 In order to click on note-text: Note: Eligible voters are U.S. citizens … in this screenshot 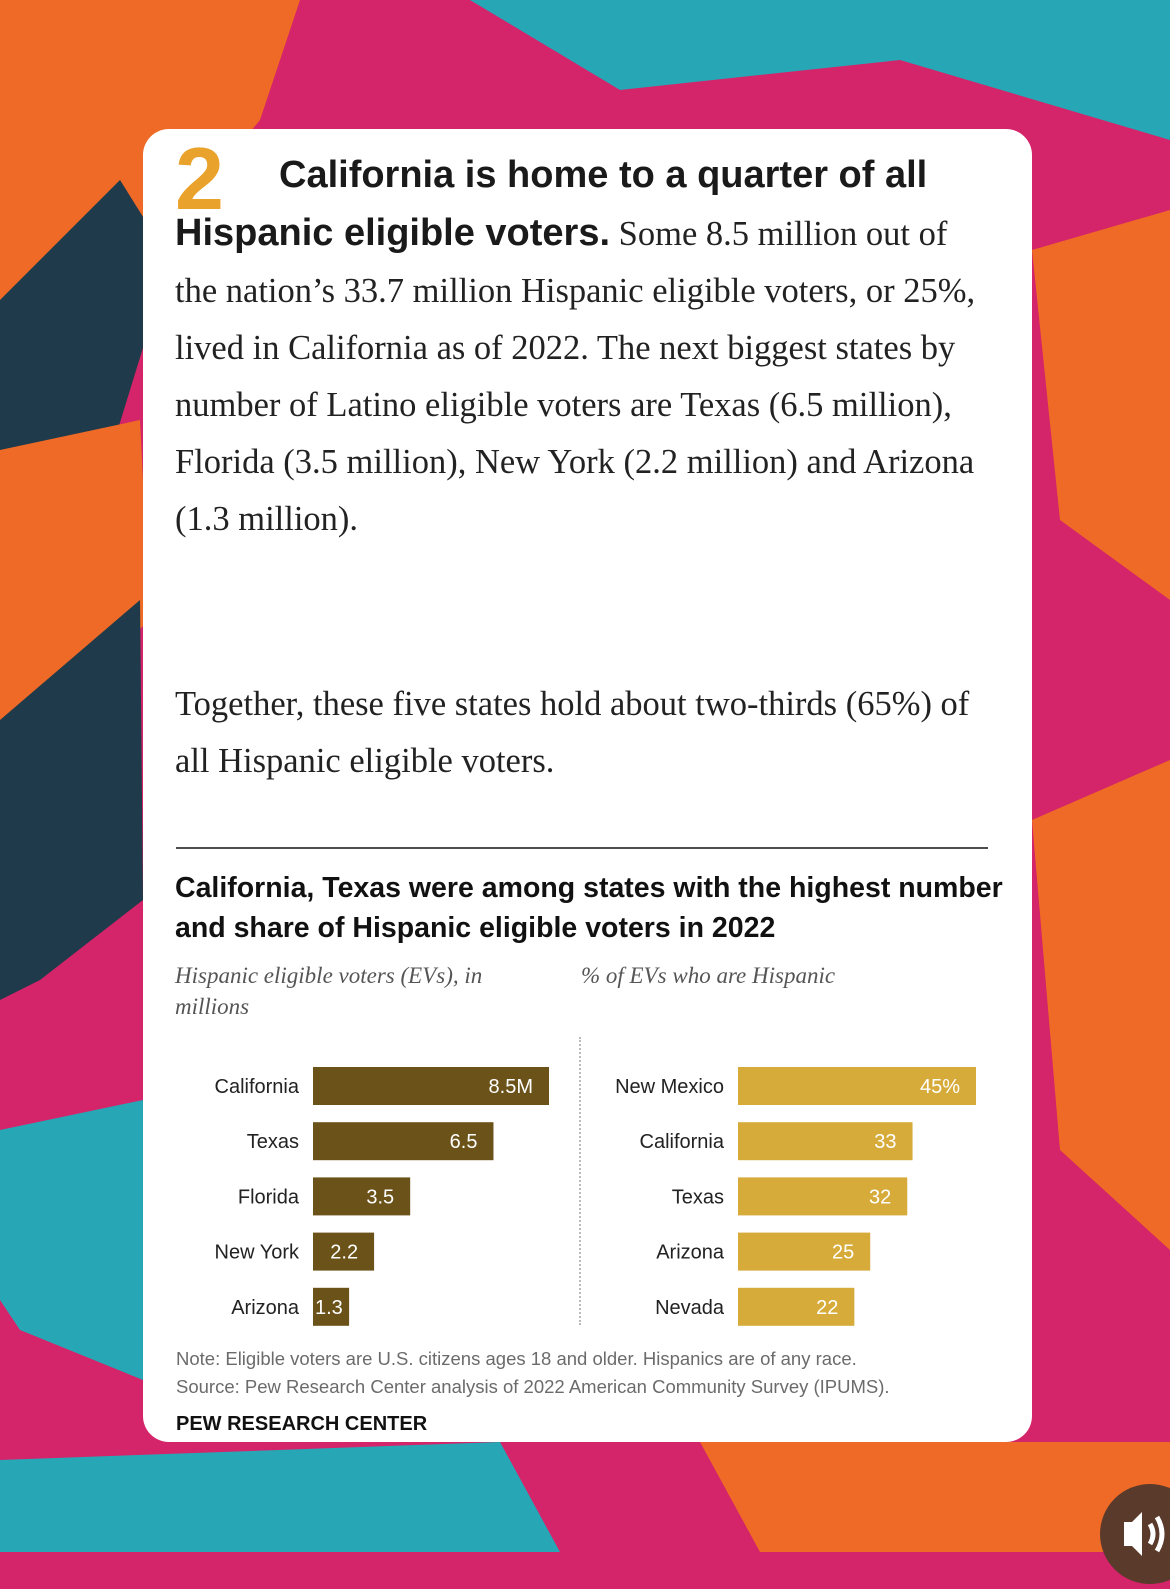, I will do `click(516, 1358)`.